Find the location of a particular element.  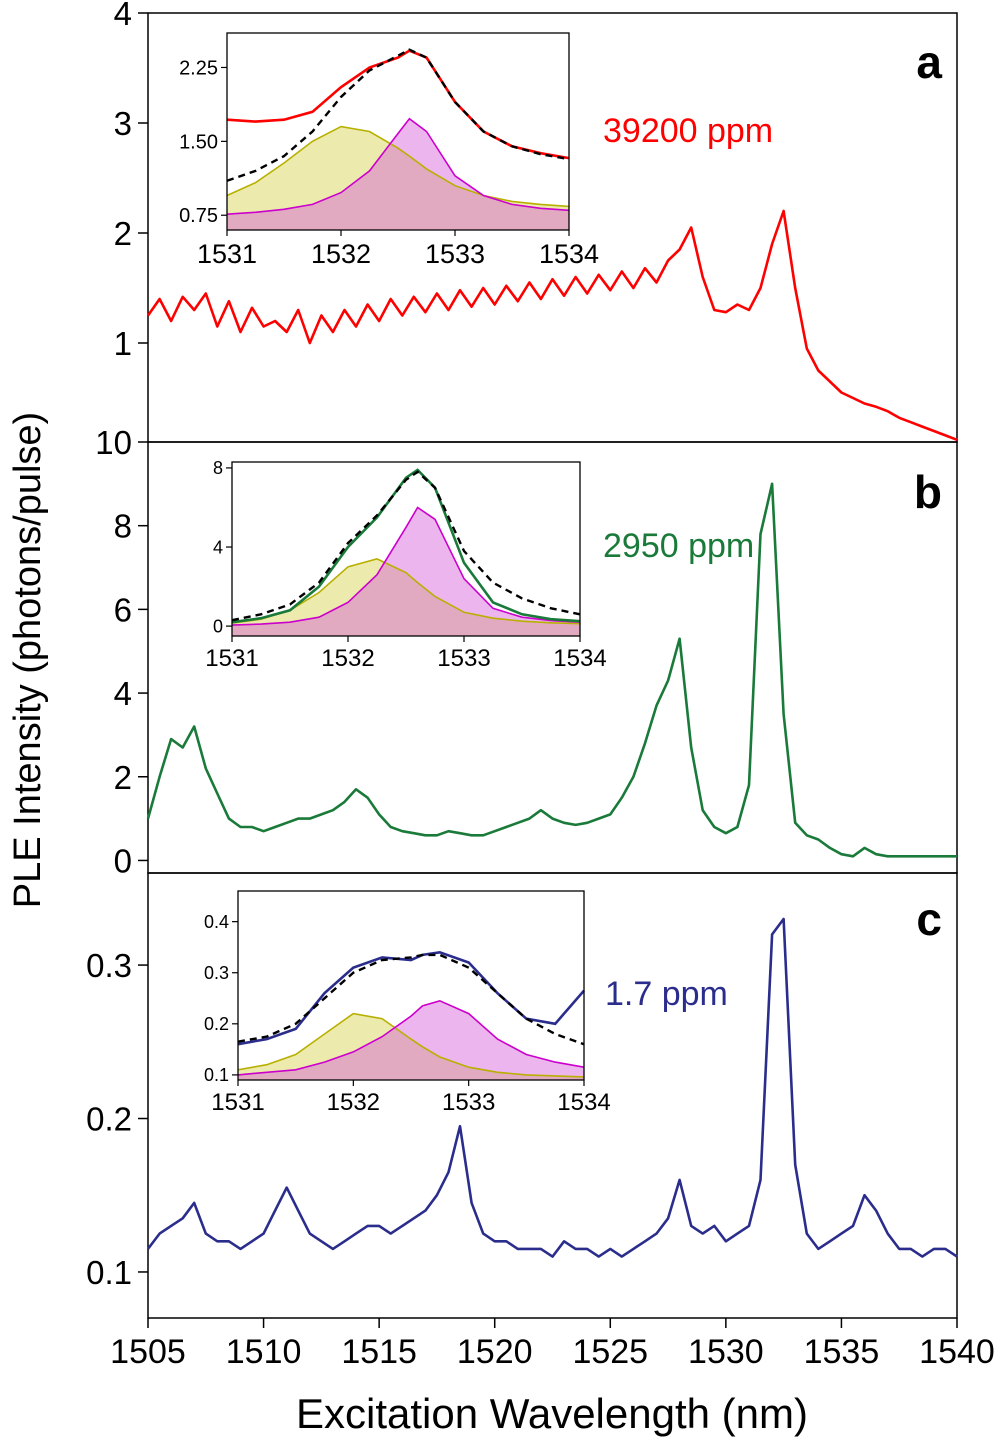

panel-letter-a: a is located at coordinates (929, 62).